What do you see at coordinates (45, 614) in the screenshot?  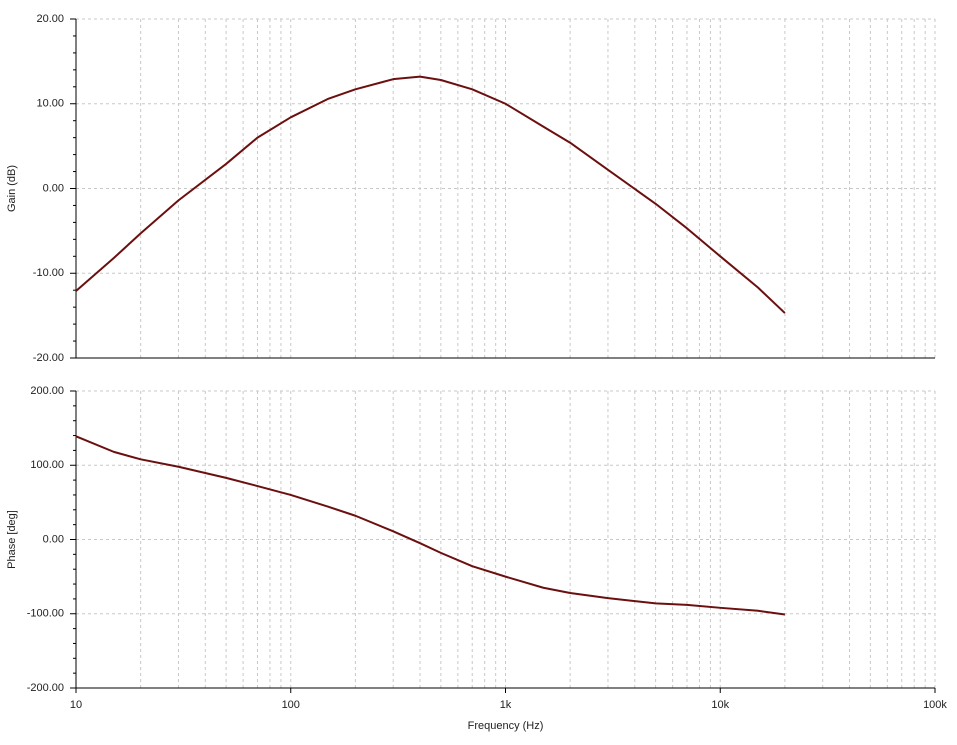 I see `y-tick-label: -100.00` at bounding box center [45, 614].